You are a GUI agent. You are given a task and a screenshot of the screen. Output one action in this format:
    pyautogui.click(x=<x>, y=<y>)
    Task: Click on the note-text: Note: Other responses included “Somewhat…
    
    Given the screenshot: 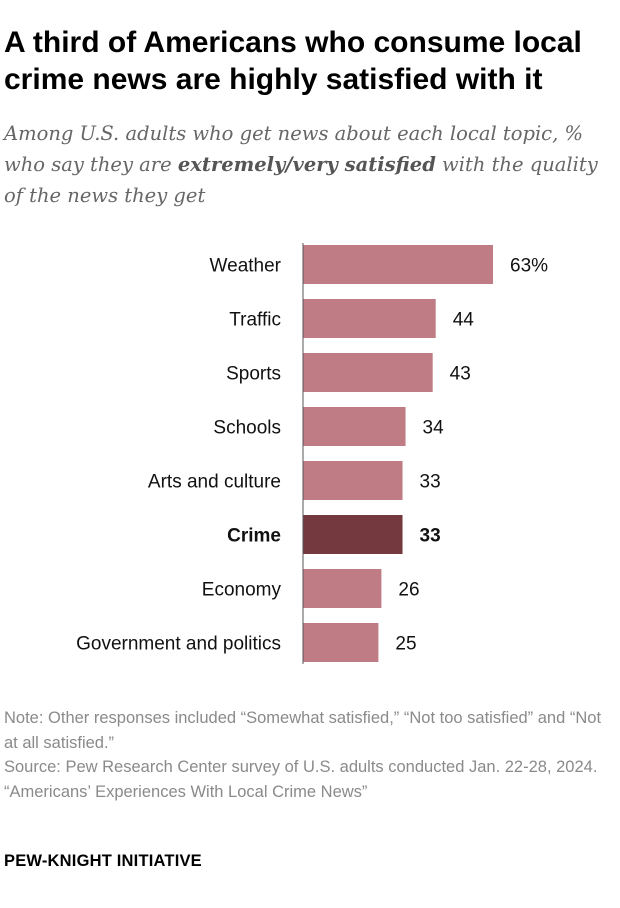 What is the action you would take?
    pyautogui.click(x=303, y=730)
    